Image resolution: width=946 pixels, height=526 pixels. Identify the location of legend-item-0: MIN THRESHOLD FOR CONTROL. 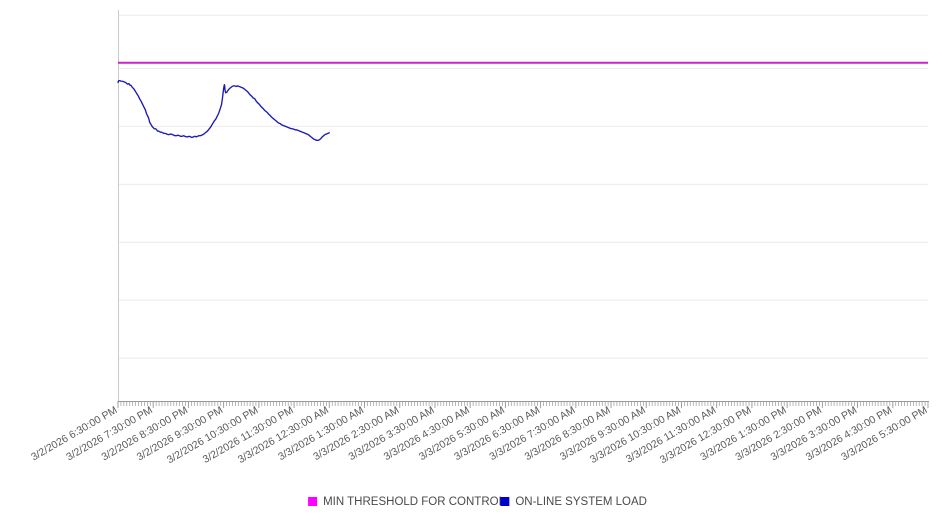
(407, 502).